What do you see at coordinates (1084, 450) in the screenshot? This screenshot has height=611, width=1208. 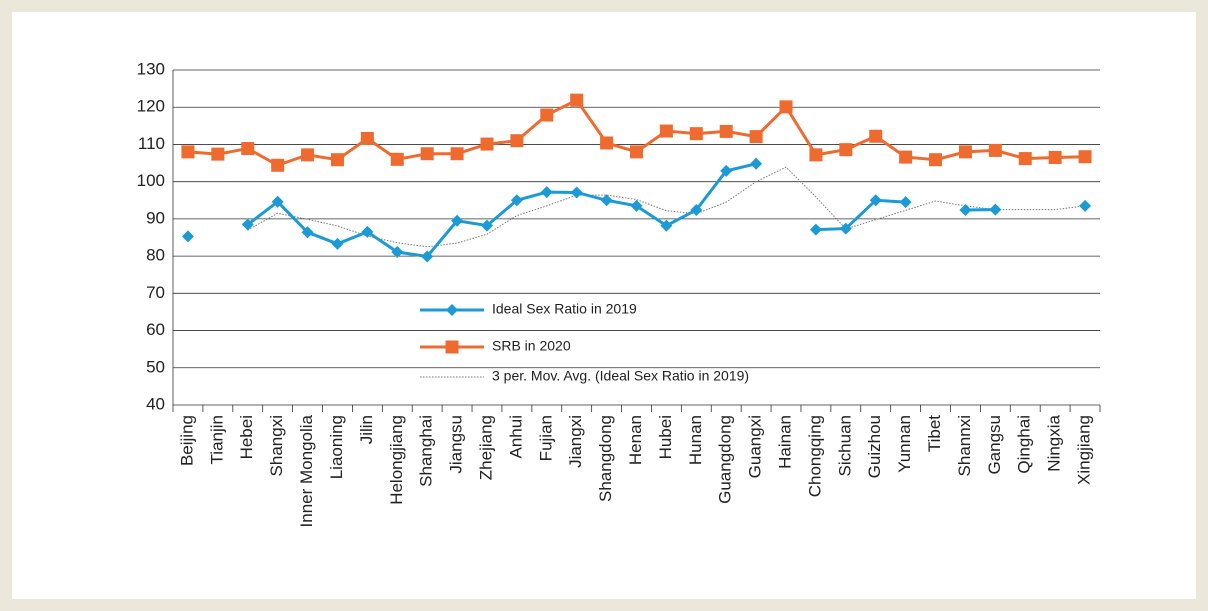 I see `x-tick-label: Xingjiang` at bounding box center [1084, 450].